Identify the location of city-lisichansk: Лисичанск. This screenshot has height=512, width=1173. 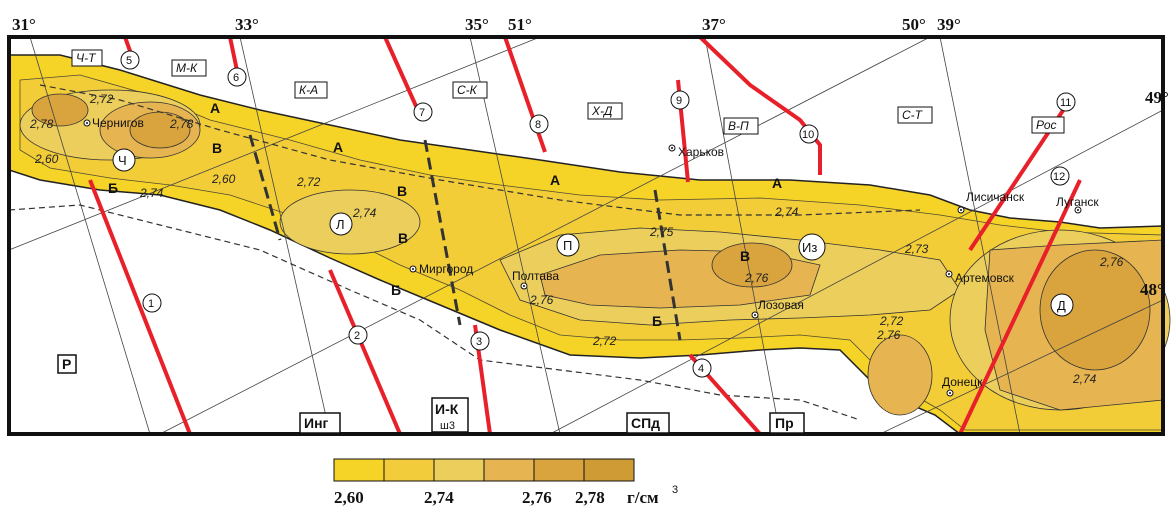
(991, 202).